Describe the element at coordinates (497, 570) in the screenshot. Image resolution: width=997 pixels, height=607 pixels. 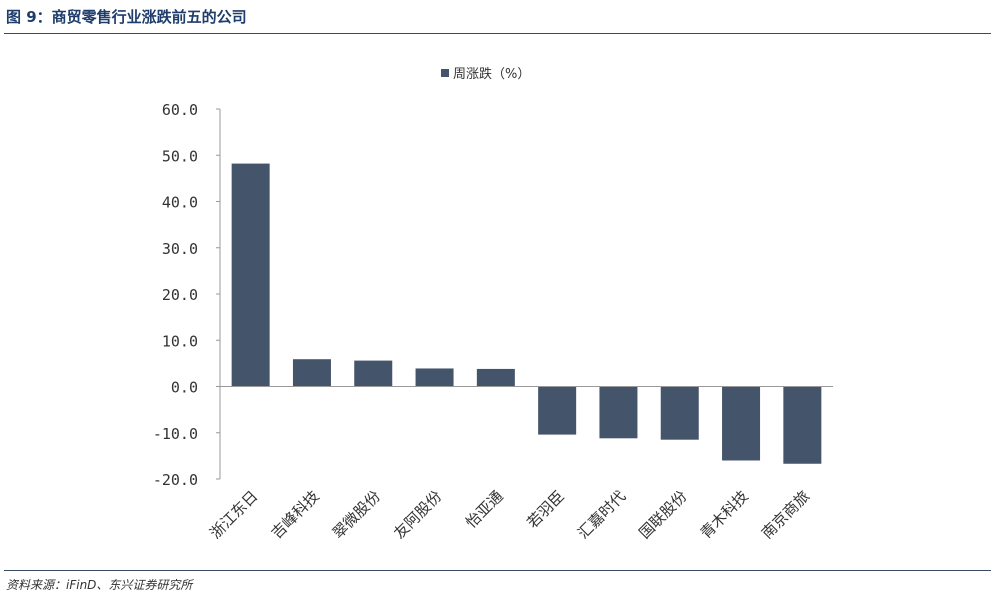
I see `source-divider` at that location.